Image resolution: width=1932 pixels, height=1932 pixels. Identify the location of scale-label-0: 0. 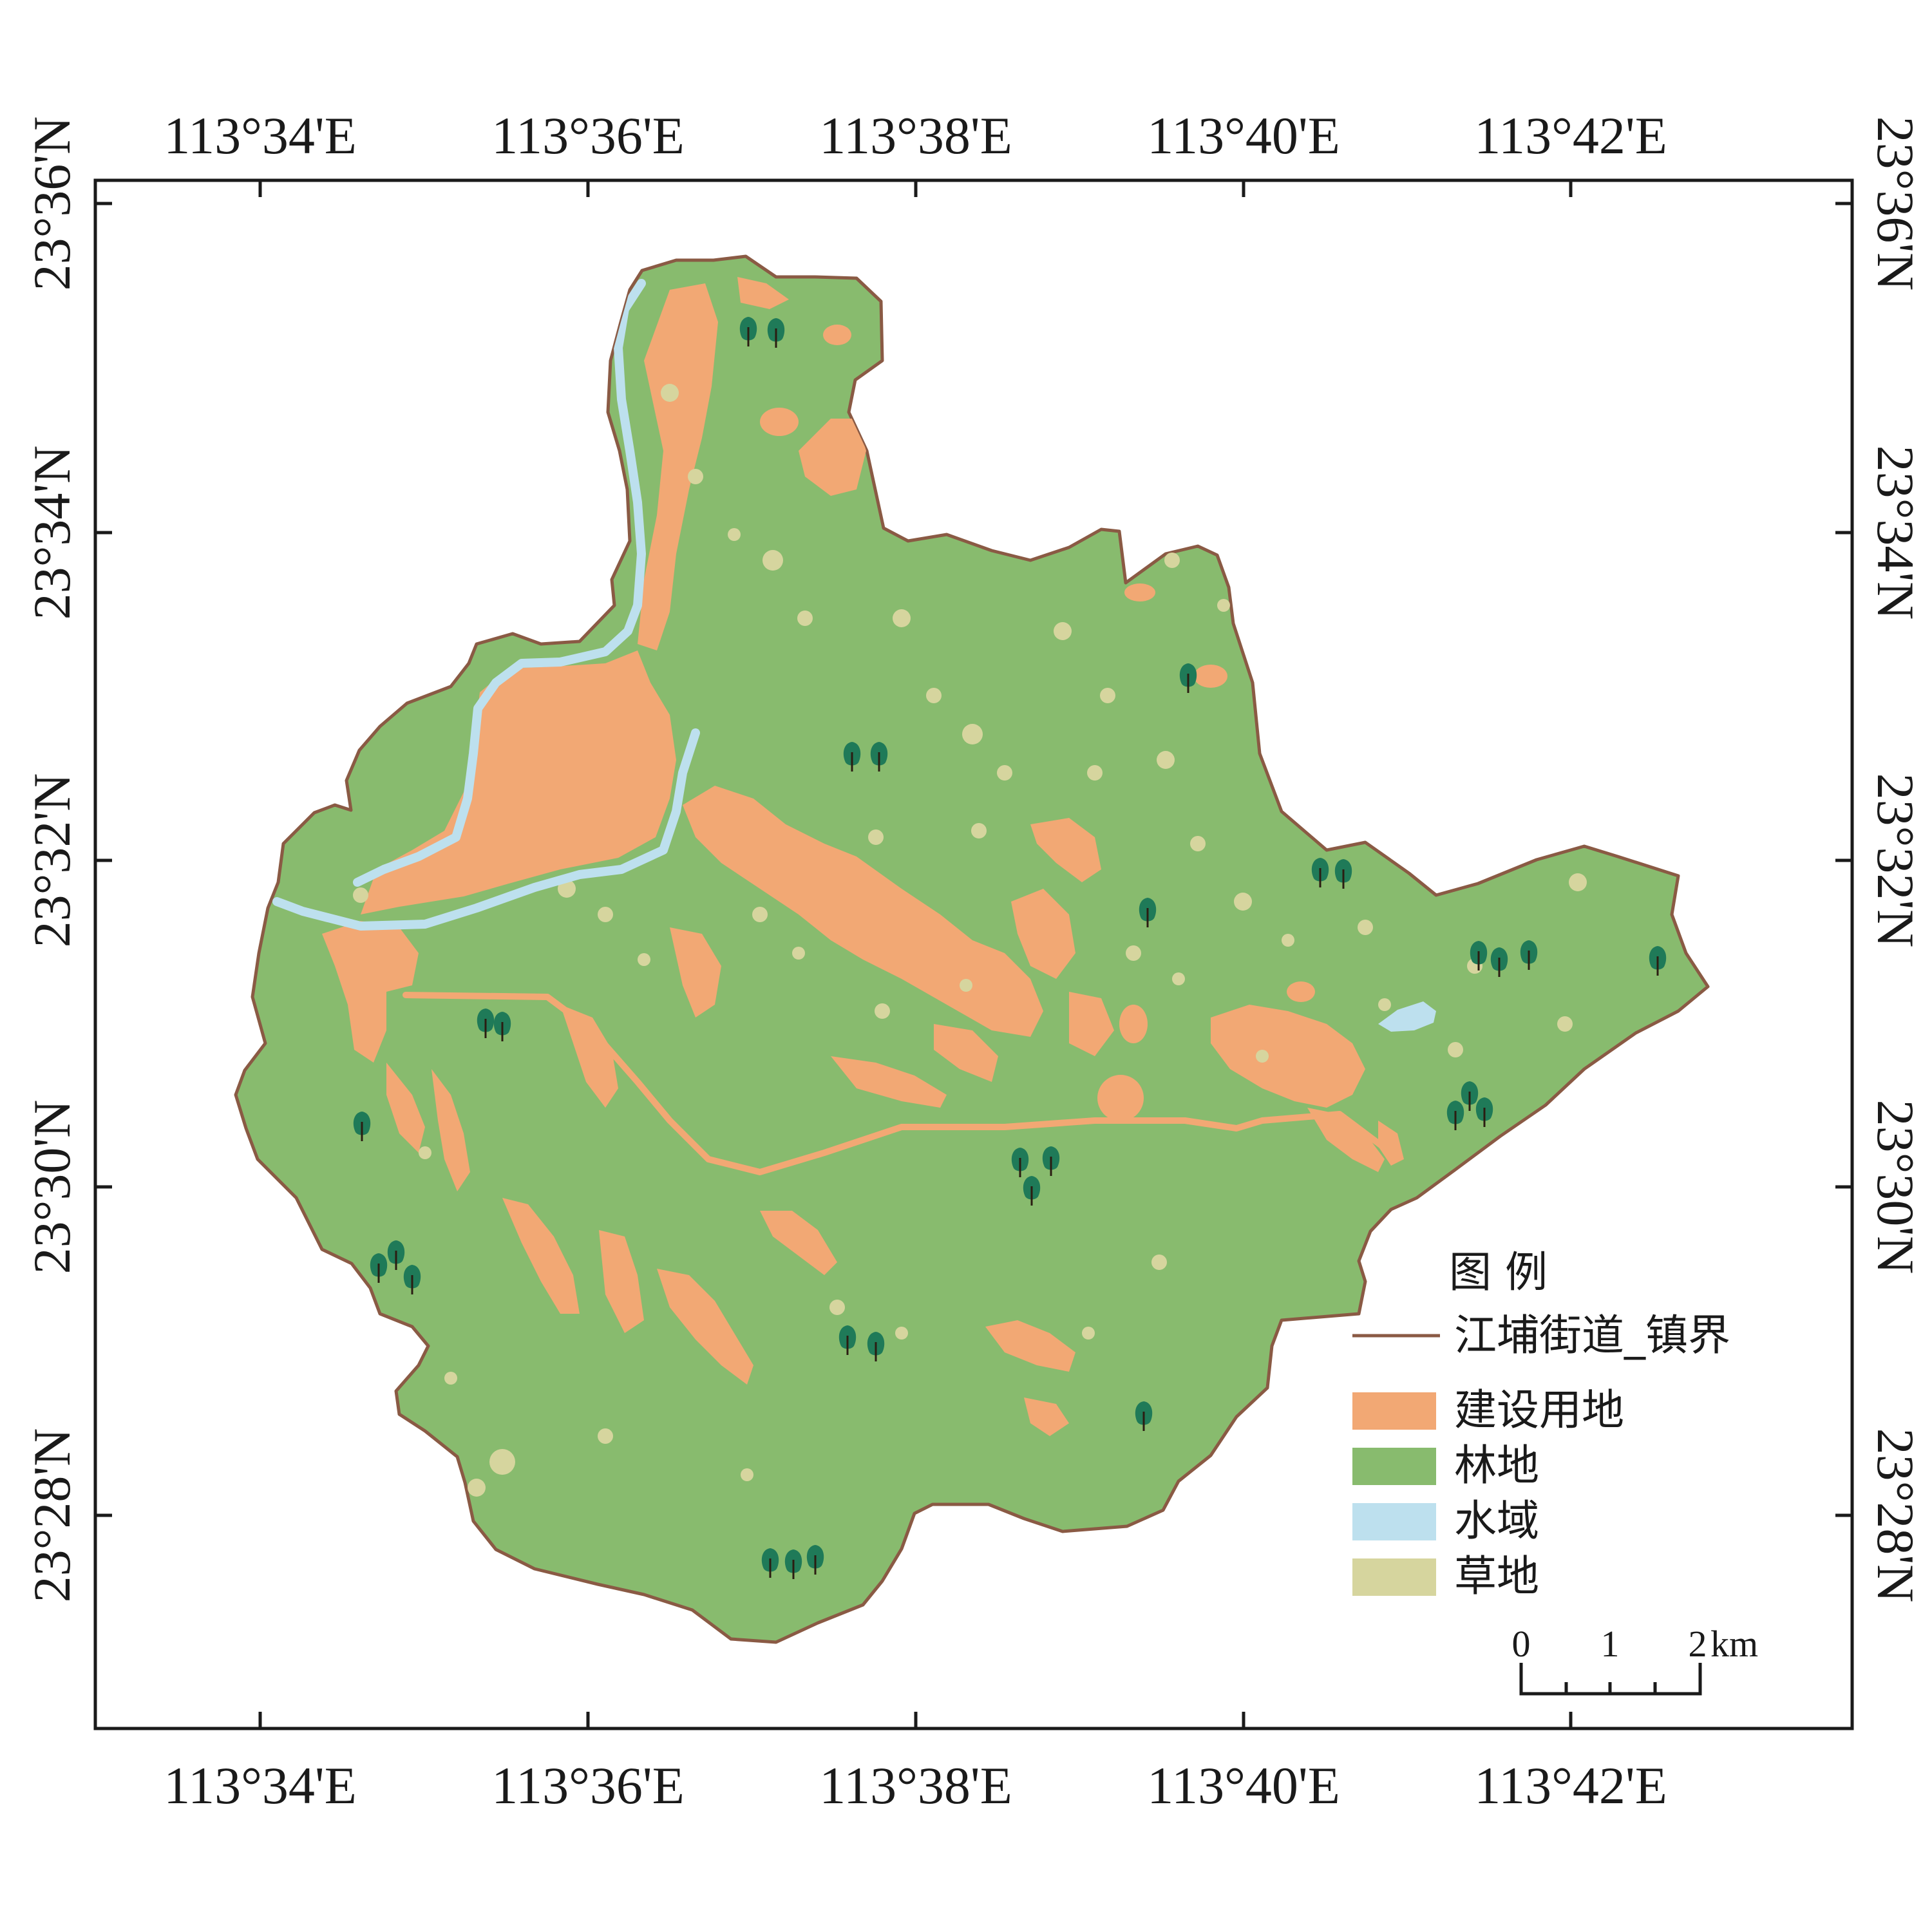
(1521, 1644).